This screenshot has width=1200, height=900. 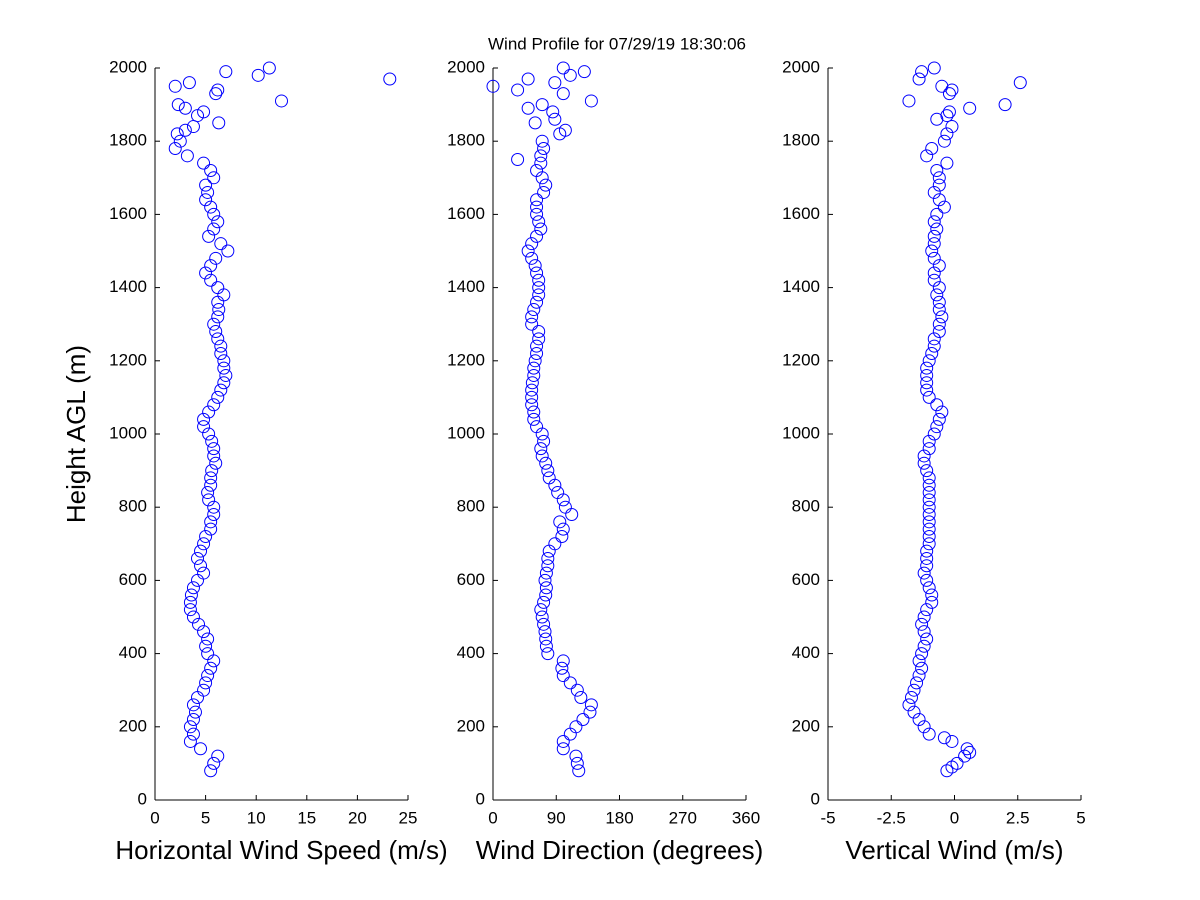 I want to click on y-tick-label: 200, so click(x=471, y=725).